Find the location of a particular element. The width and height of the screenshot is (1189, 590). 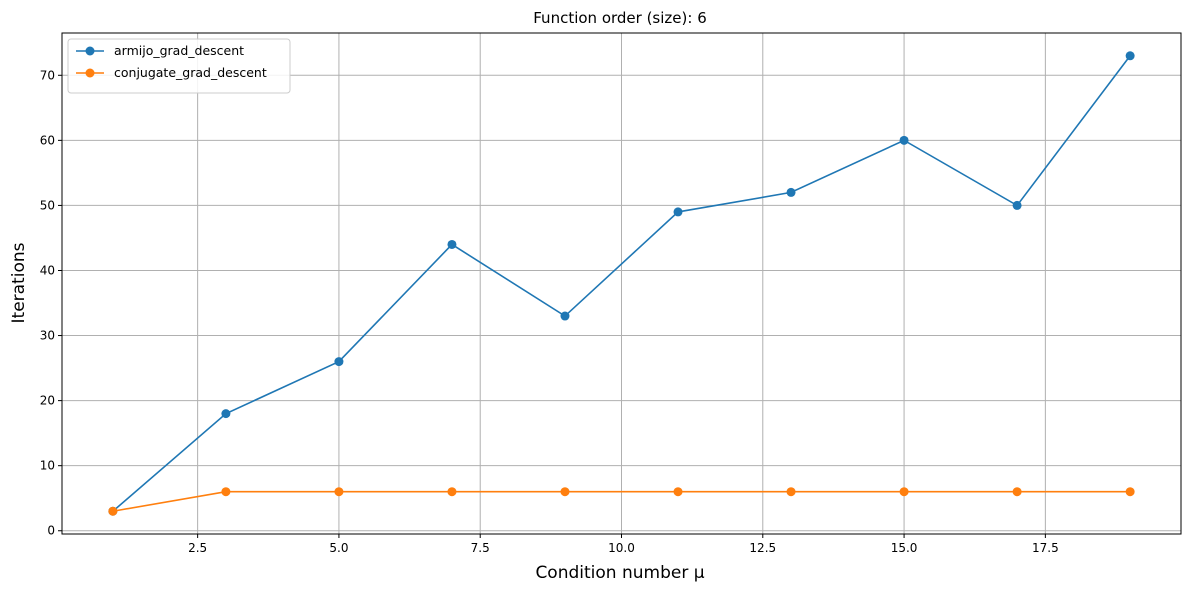

y-axis-label: Iterations is located at coordinates (19, 282).